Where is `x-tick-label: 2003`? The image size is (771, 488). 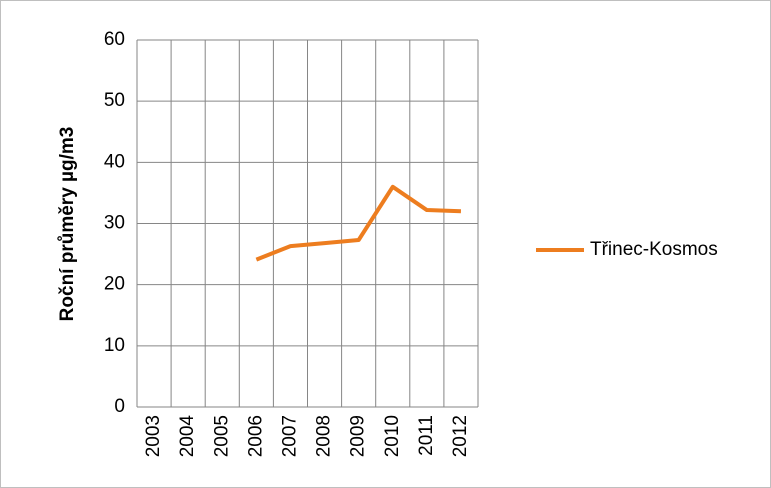 x-tick-label: 2003 is located at coordinates (153, 436).